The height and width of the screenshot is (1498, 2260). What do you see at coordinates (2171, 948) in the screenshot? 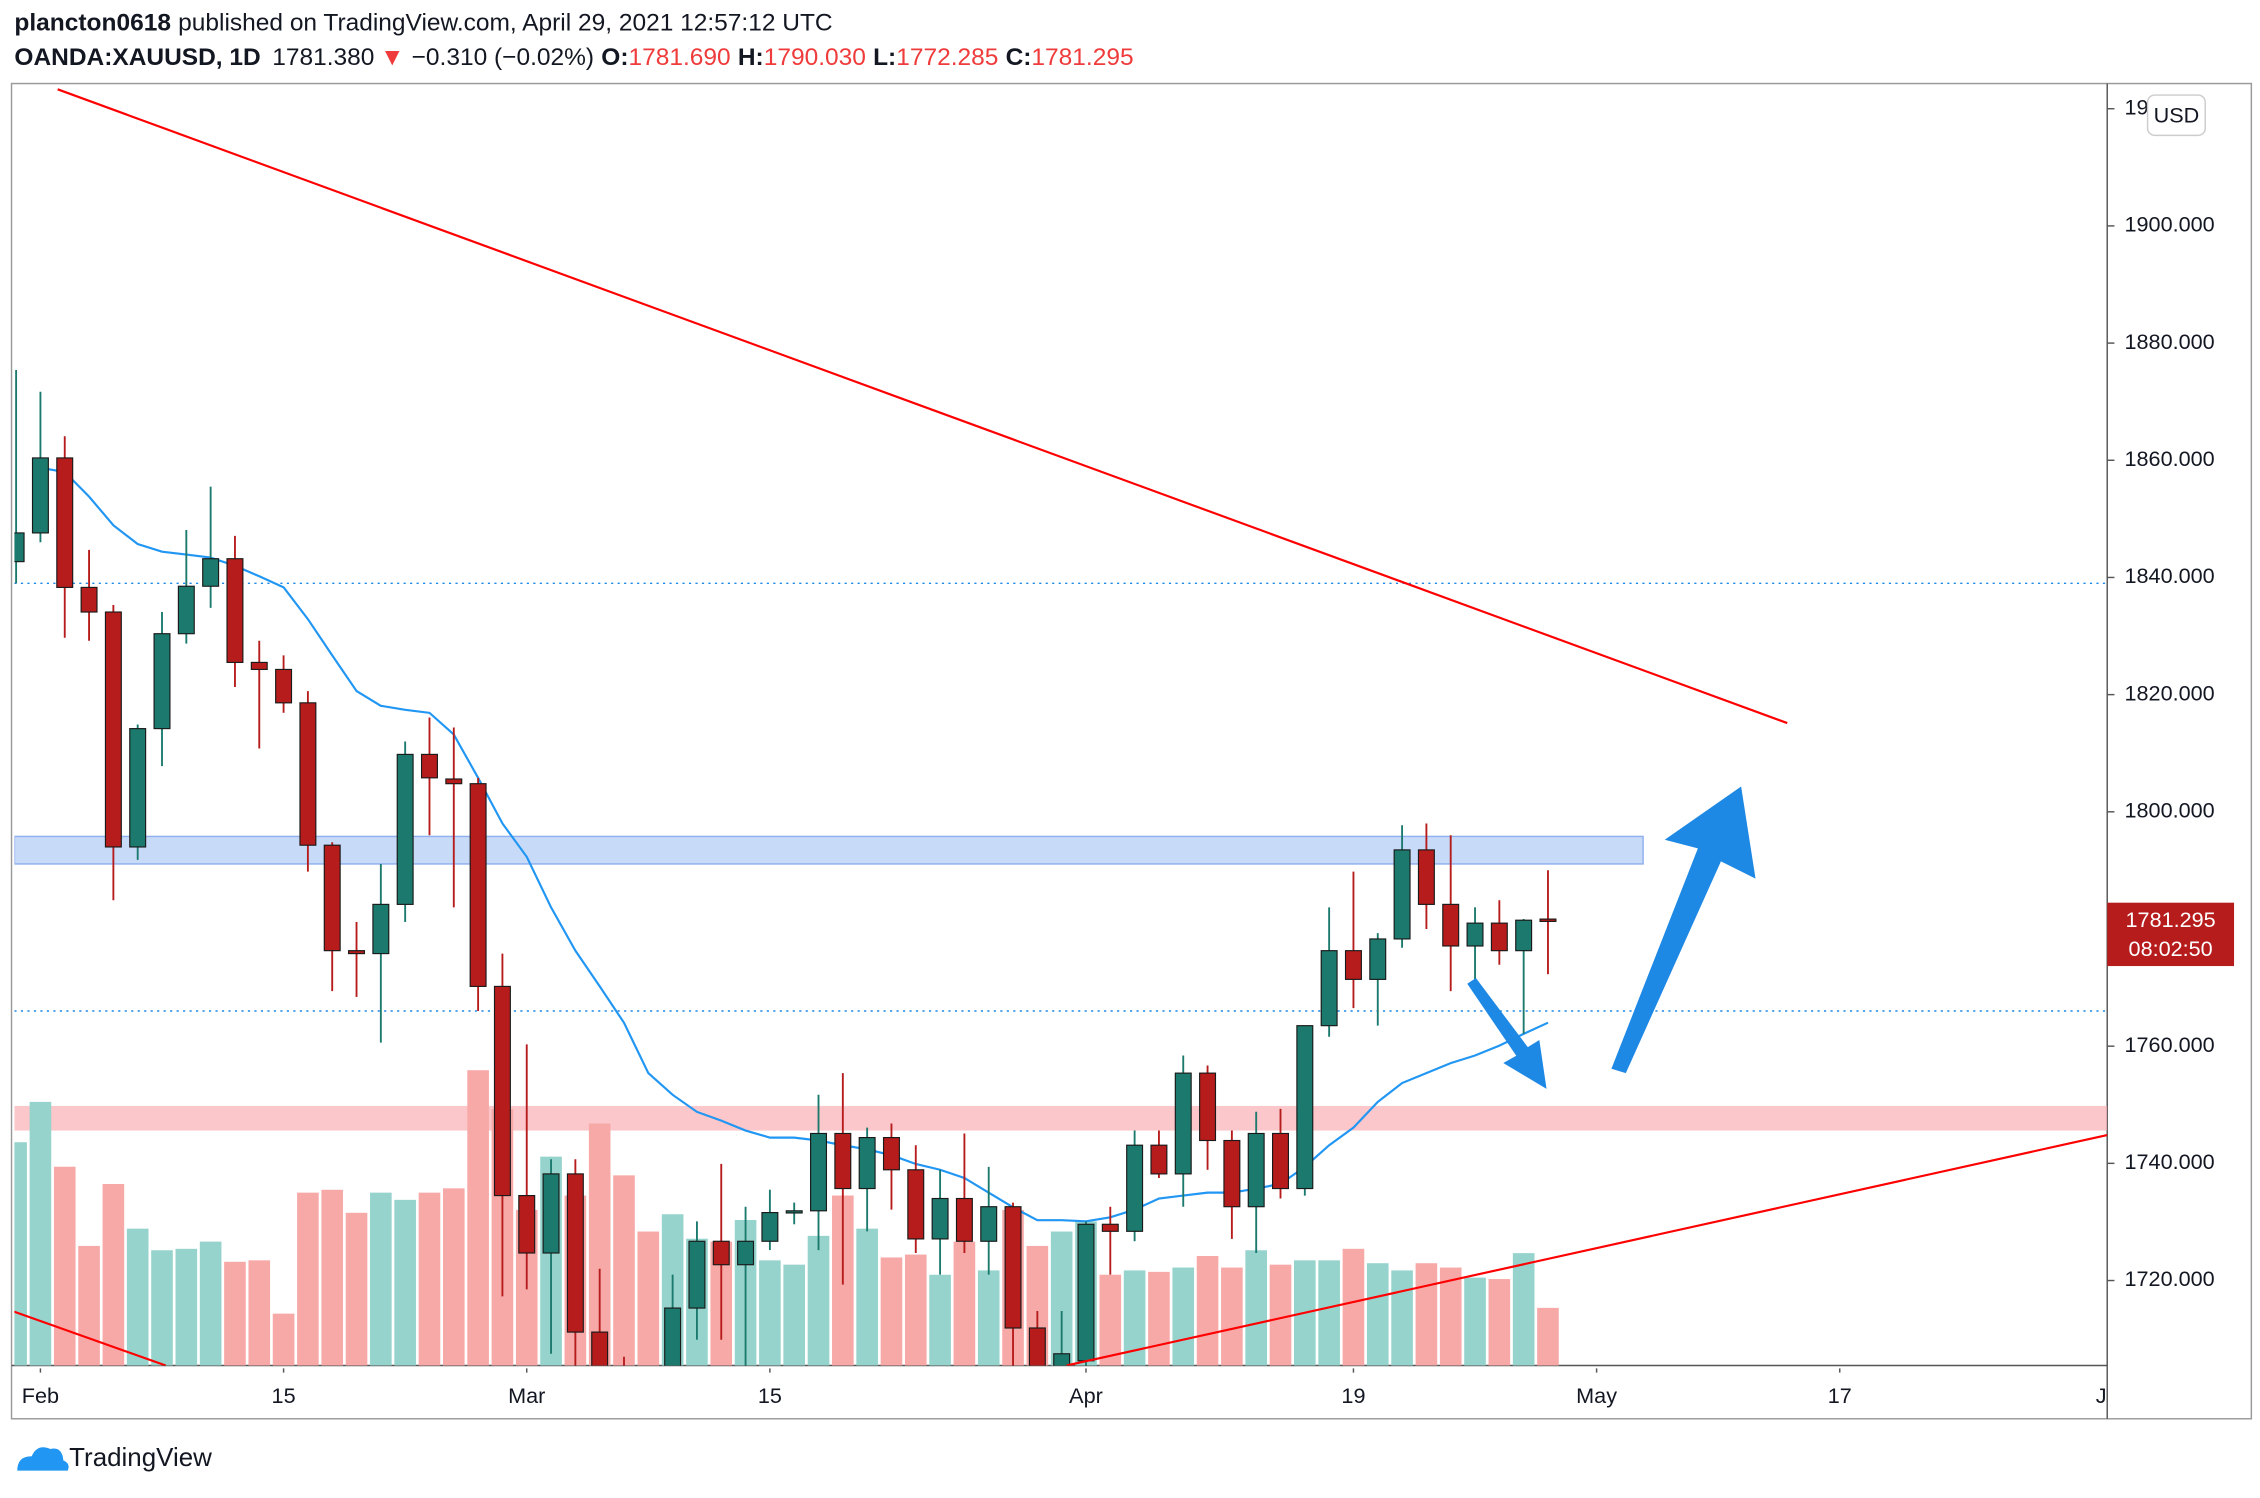
I see `countdown: 08:02:50` at bounding box center [2171, 948].